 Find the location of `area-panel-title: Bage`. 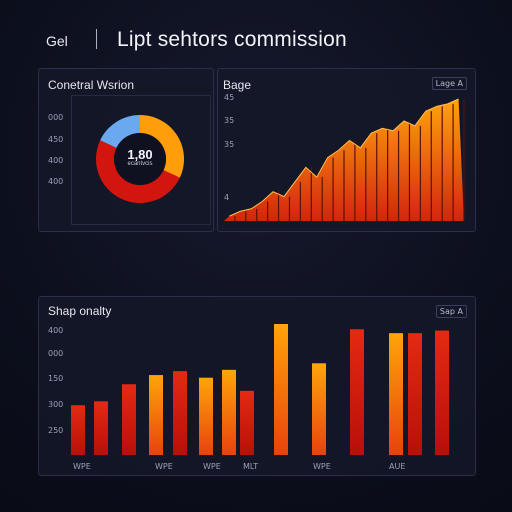

area-panel-title: Bage is located at coordinates (237, 85).